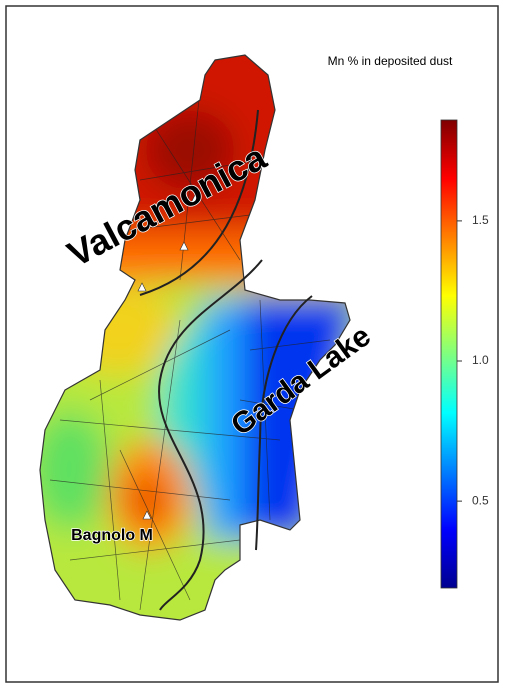 Image resolution: width=506 pixels, height=689 pixels. Describe the element at coordinates (449, 354) in the screenshot. I see `colorbar` at that location.